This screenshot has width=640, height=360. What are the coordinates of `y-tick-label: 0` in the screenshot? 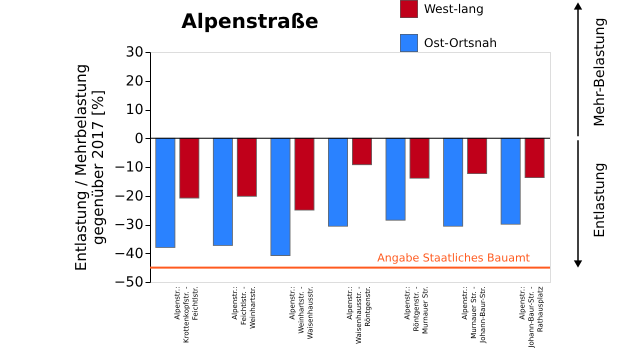 It's located at (139, 138).